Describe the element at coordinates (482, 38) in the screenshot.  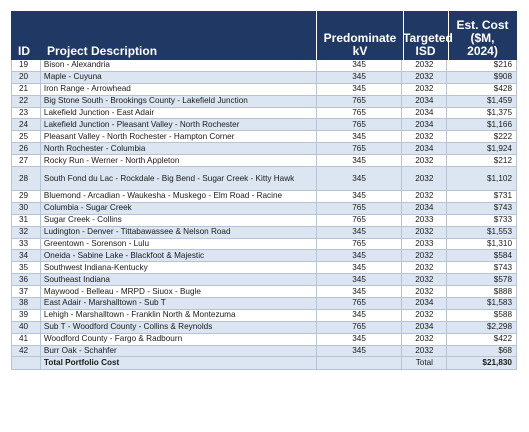
I see `header-est-cost: Est. Cost ($M, 2024)` at that location.